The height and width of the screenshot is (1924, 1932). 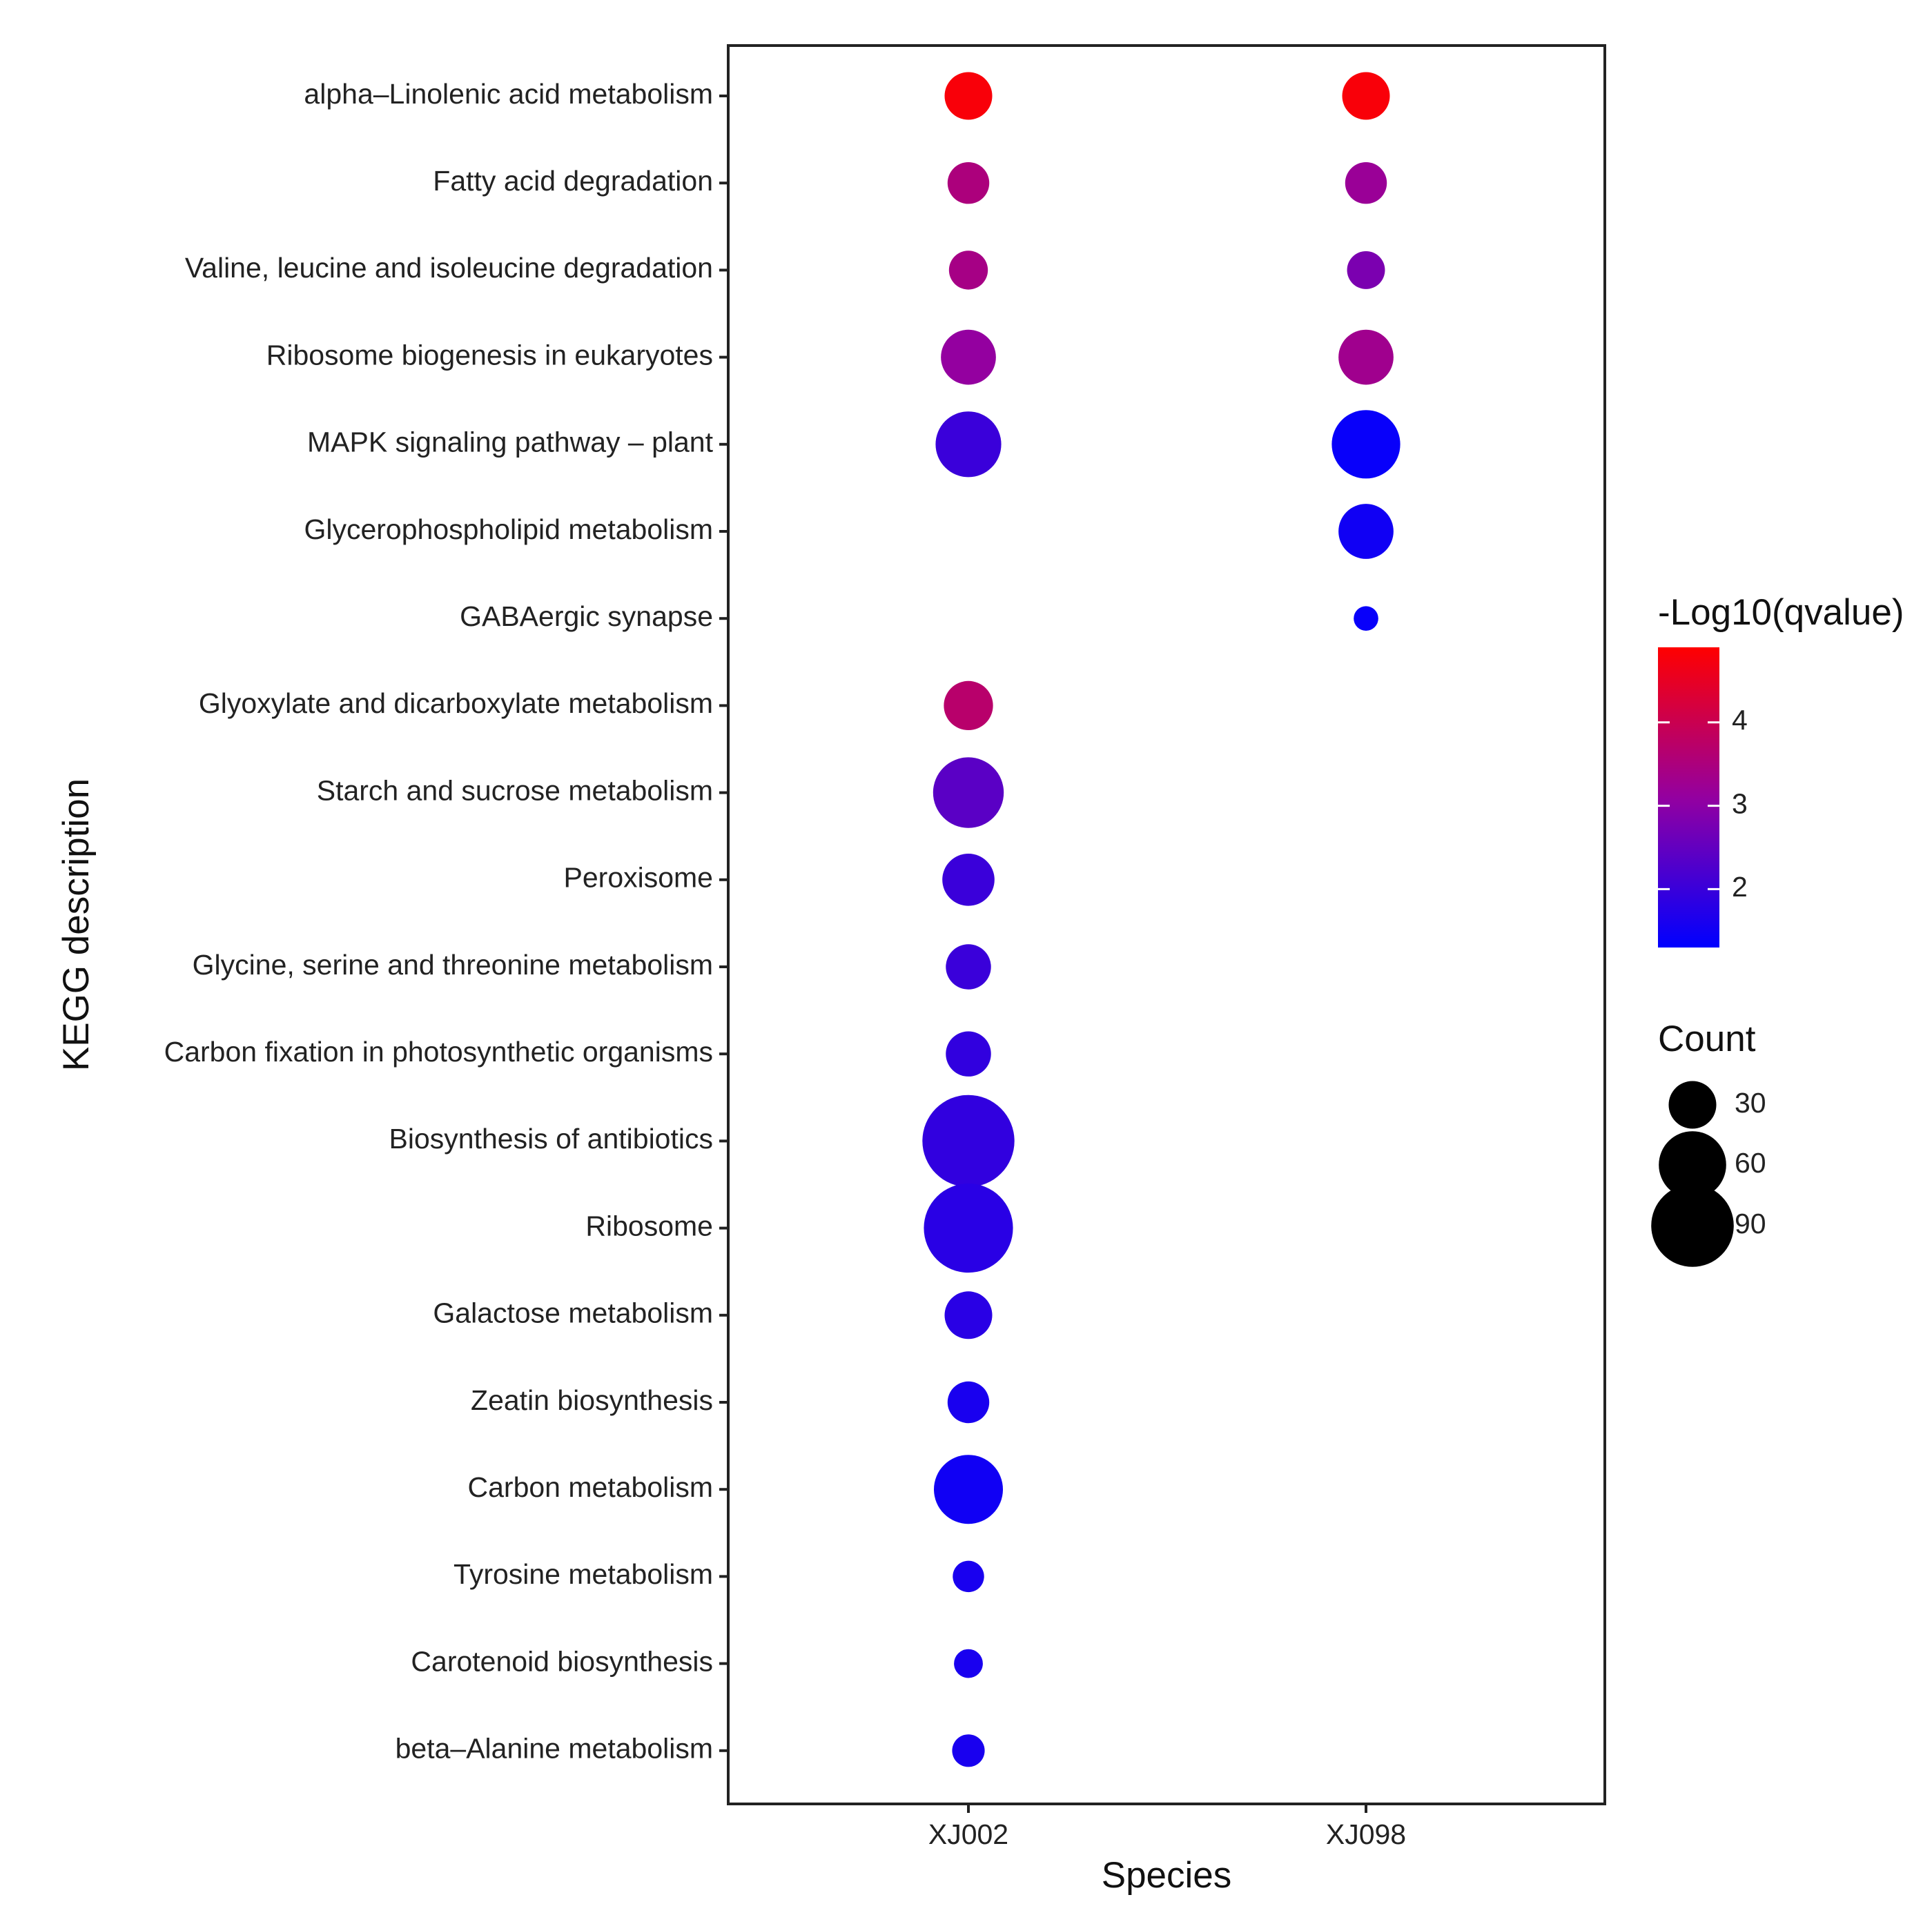 I want to click on size-legend-title: Count, so click(x=1707, y=1039).